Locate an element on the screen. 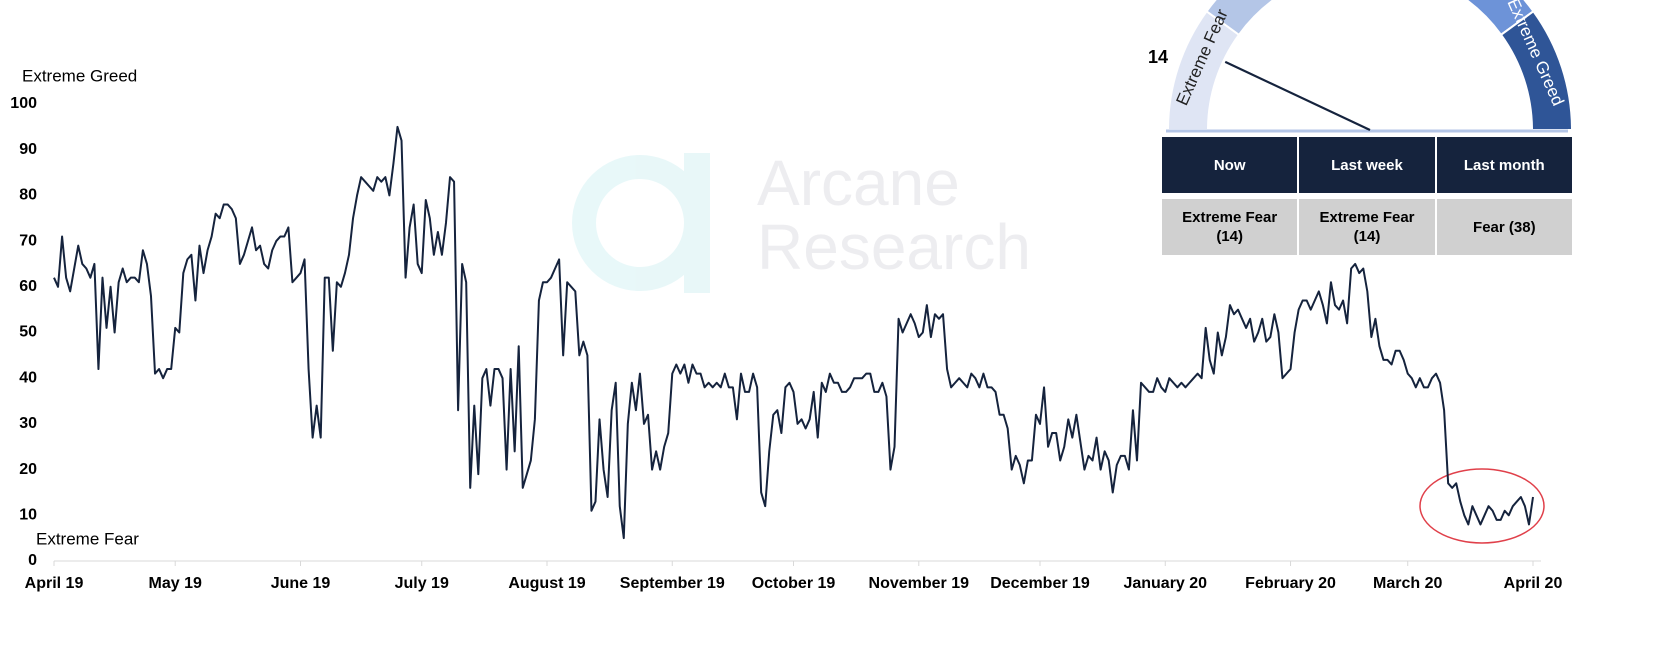 The width and height of the screenshot is (1655, 645). y-tick-label: 40 is located at coordinates (28, 377).